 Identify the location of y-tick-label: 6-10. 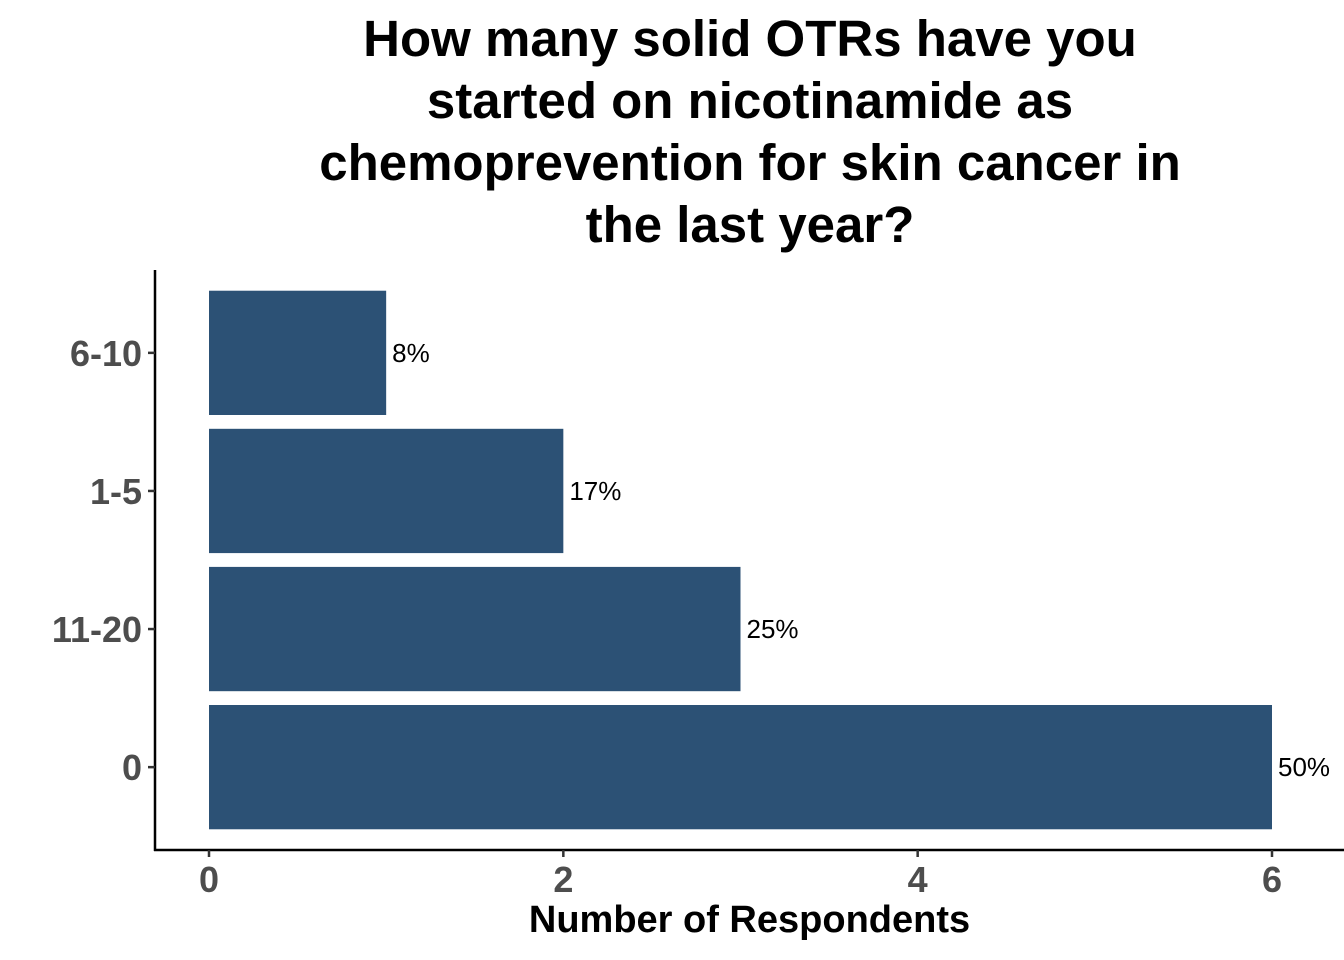
(106, 353).